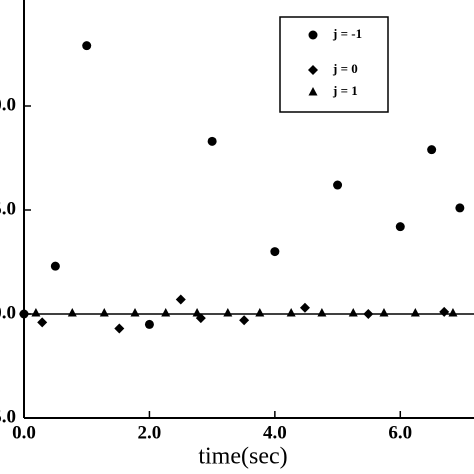 This screenshot has width=474, height=474. Describe the element at coordinates (345, 90) in the screenshot. I see `legend-label: j = 1` at that location.